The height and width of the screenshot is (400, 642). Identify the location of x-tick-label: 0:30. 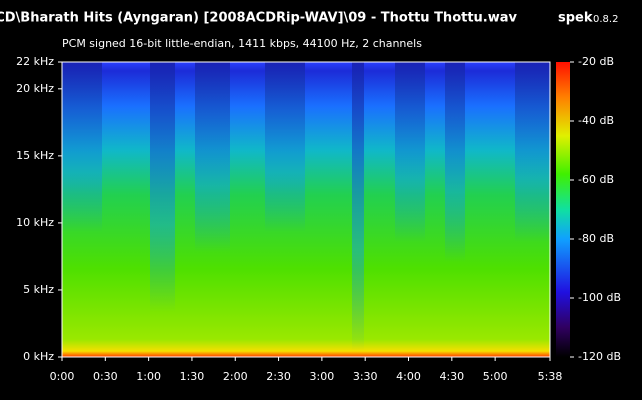
(105, 376).